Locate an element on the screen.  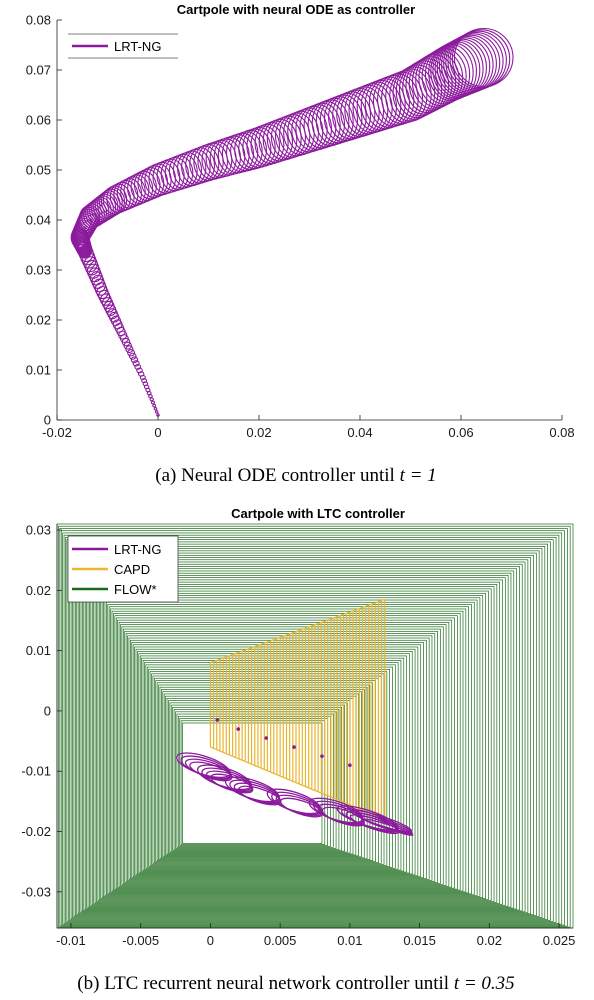
y-tick-label: -0.01 is located at coordinates (36, 771).